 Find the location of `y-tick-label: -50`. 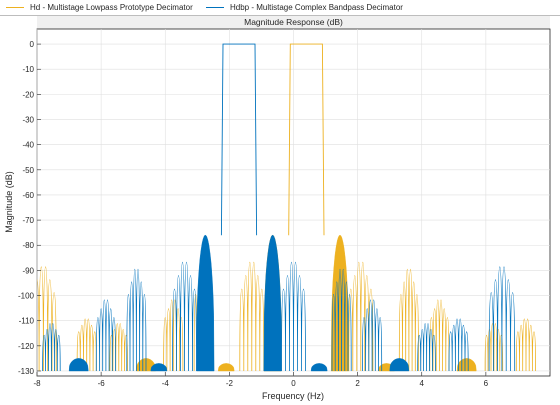

y-tick-label: -50 is located at coordinates (28, 170).